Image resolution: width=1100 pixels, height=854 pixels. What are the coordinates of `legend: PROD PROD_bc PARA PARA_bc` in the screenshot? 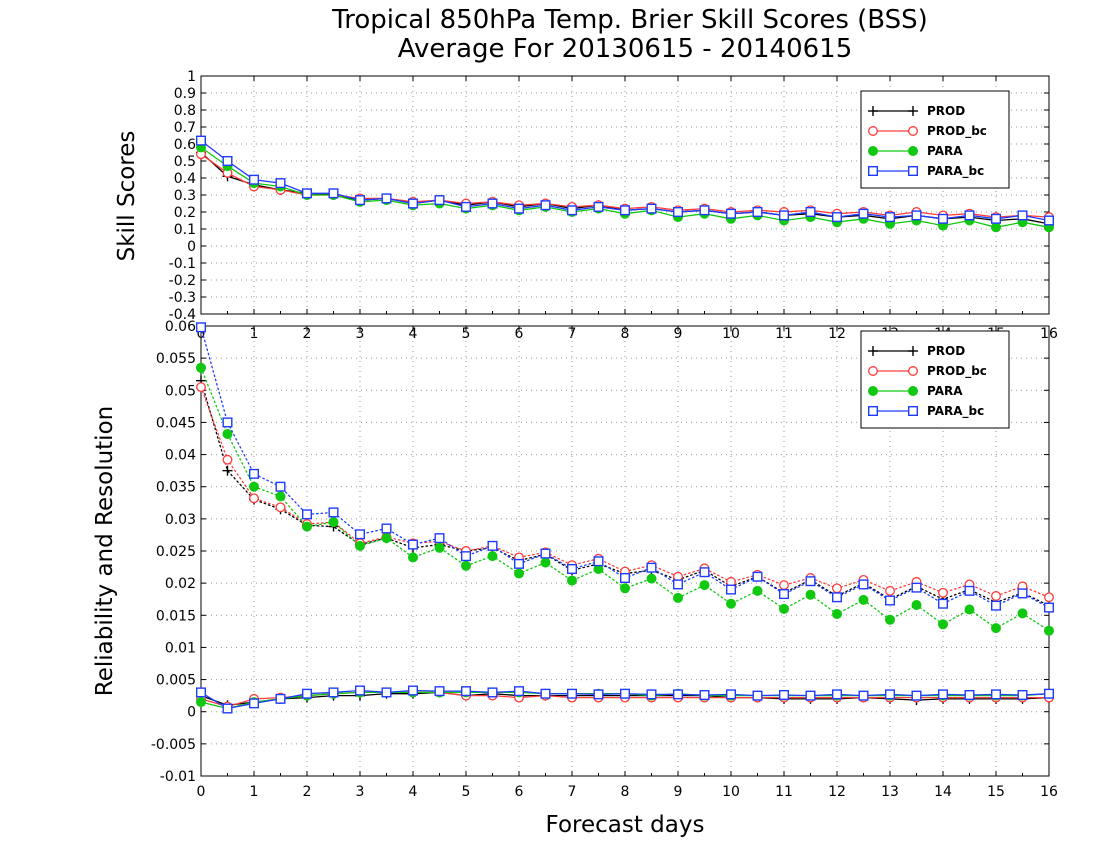 It's located at (935, 379).